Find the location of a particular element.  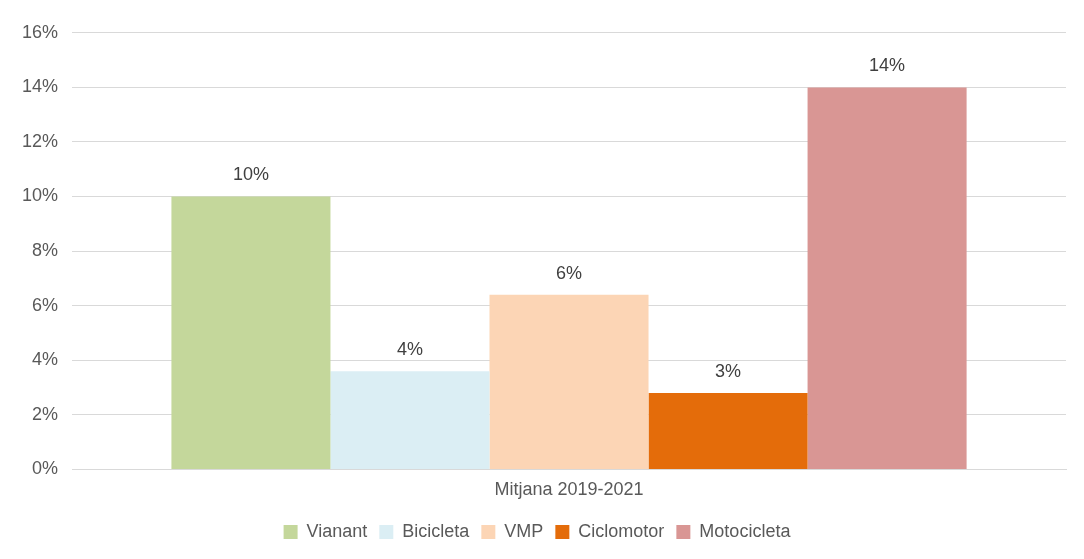

legend-label: Ciclomotor is located at coordinates (621, 530).